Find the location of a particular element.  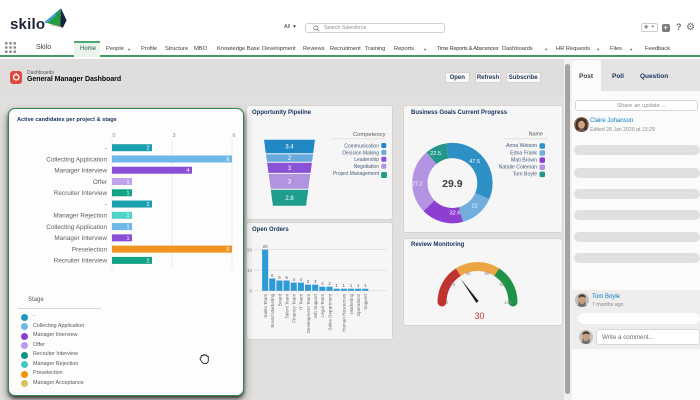

svg-text: Talent Team is located at coordinates (286, 306).